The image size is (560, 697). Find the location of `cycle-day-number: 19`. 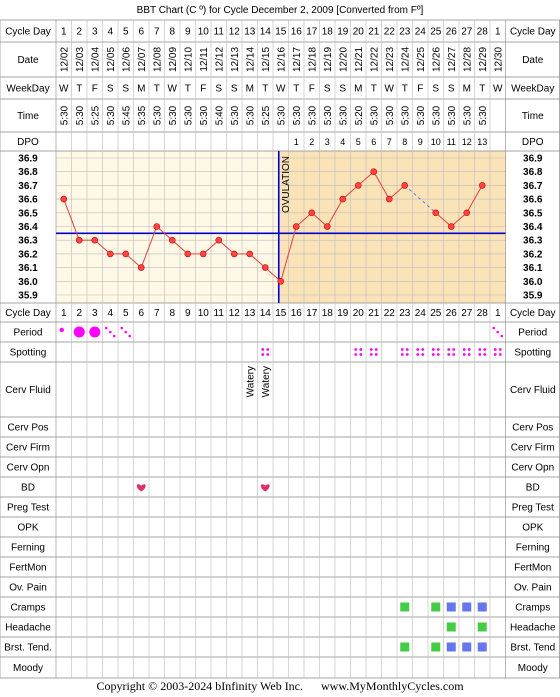

cycle-day-number: 19 is located at coordinates (343, 313).